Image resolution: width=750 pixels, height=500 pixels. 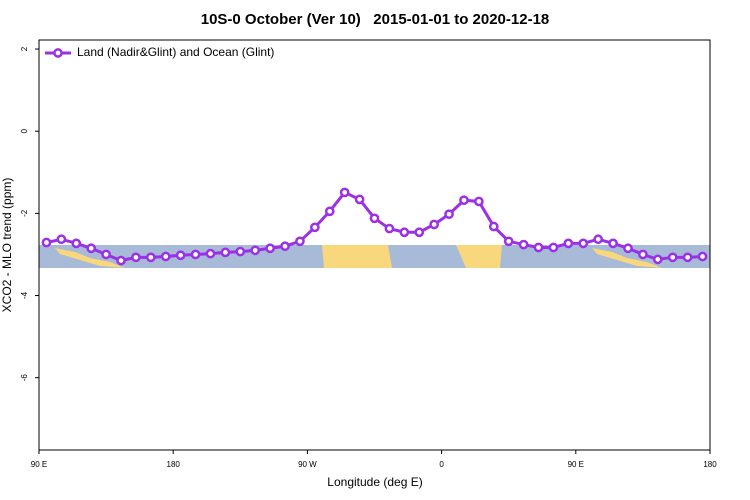 What do you see at coordinates (479, 256) in the screenshot?
I see `land-africa` at bounding box center [479, 256].